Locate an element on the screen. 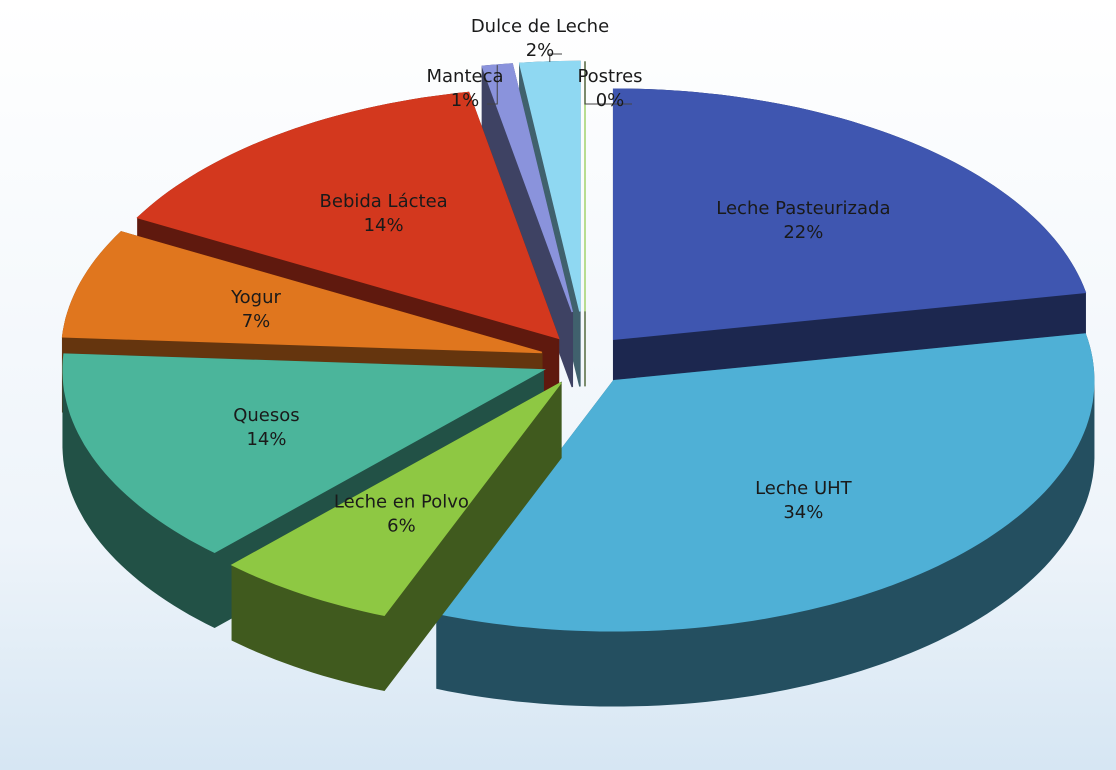  category-label: Leche UHT is located at coordinates (804, 488).